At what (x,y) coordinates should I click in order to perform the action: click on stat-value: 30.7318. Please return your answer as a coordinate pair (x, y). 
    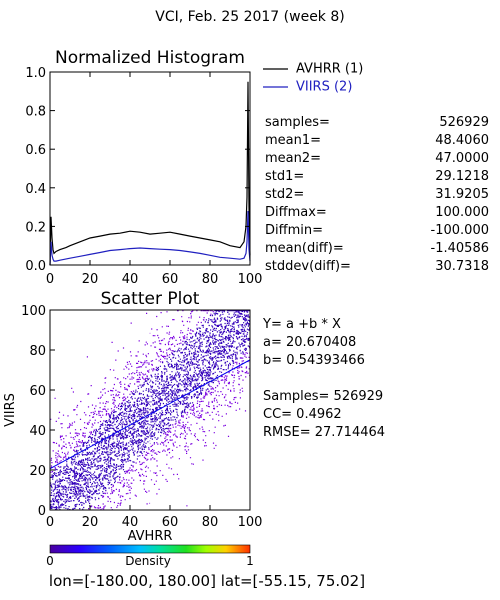
    Looking at the image, I should click on (462, 266).